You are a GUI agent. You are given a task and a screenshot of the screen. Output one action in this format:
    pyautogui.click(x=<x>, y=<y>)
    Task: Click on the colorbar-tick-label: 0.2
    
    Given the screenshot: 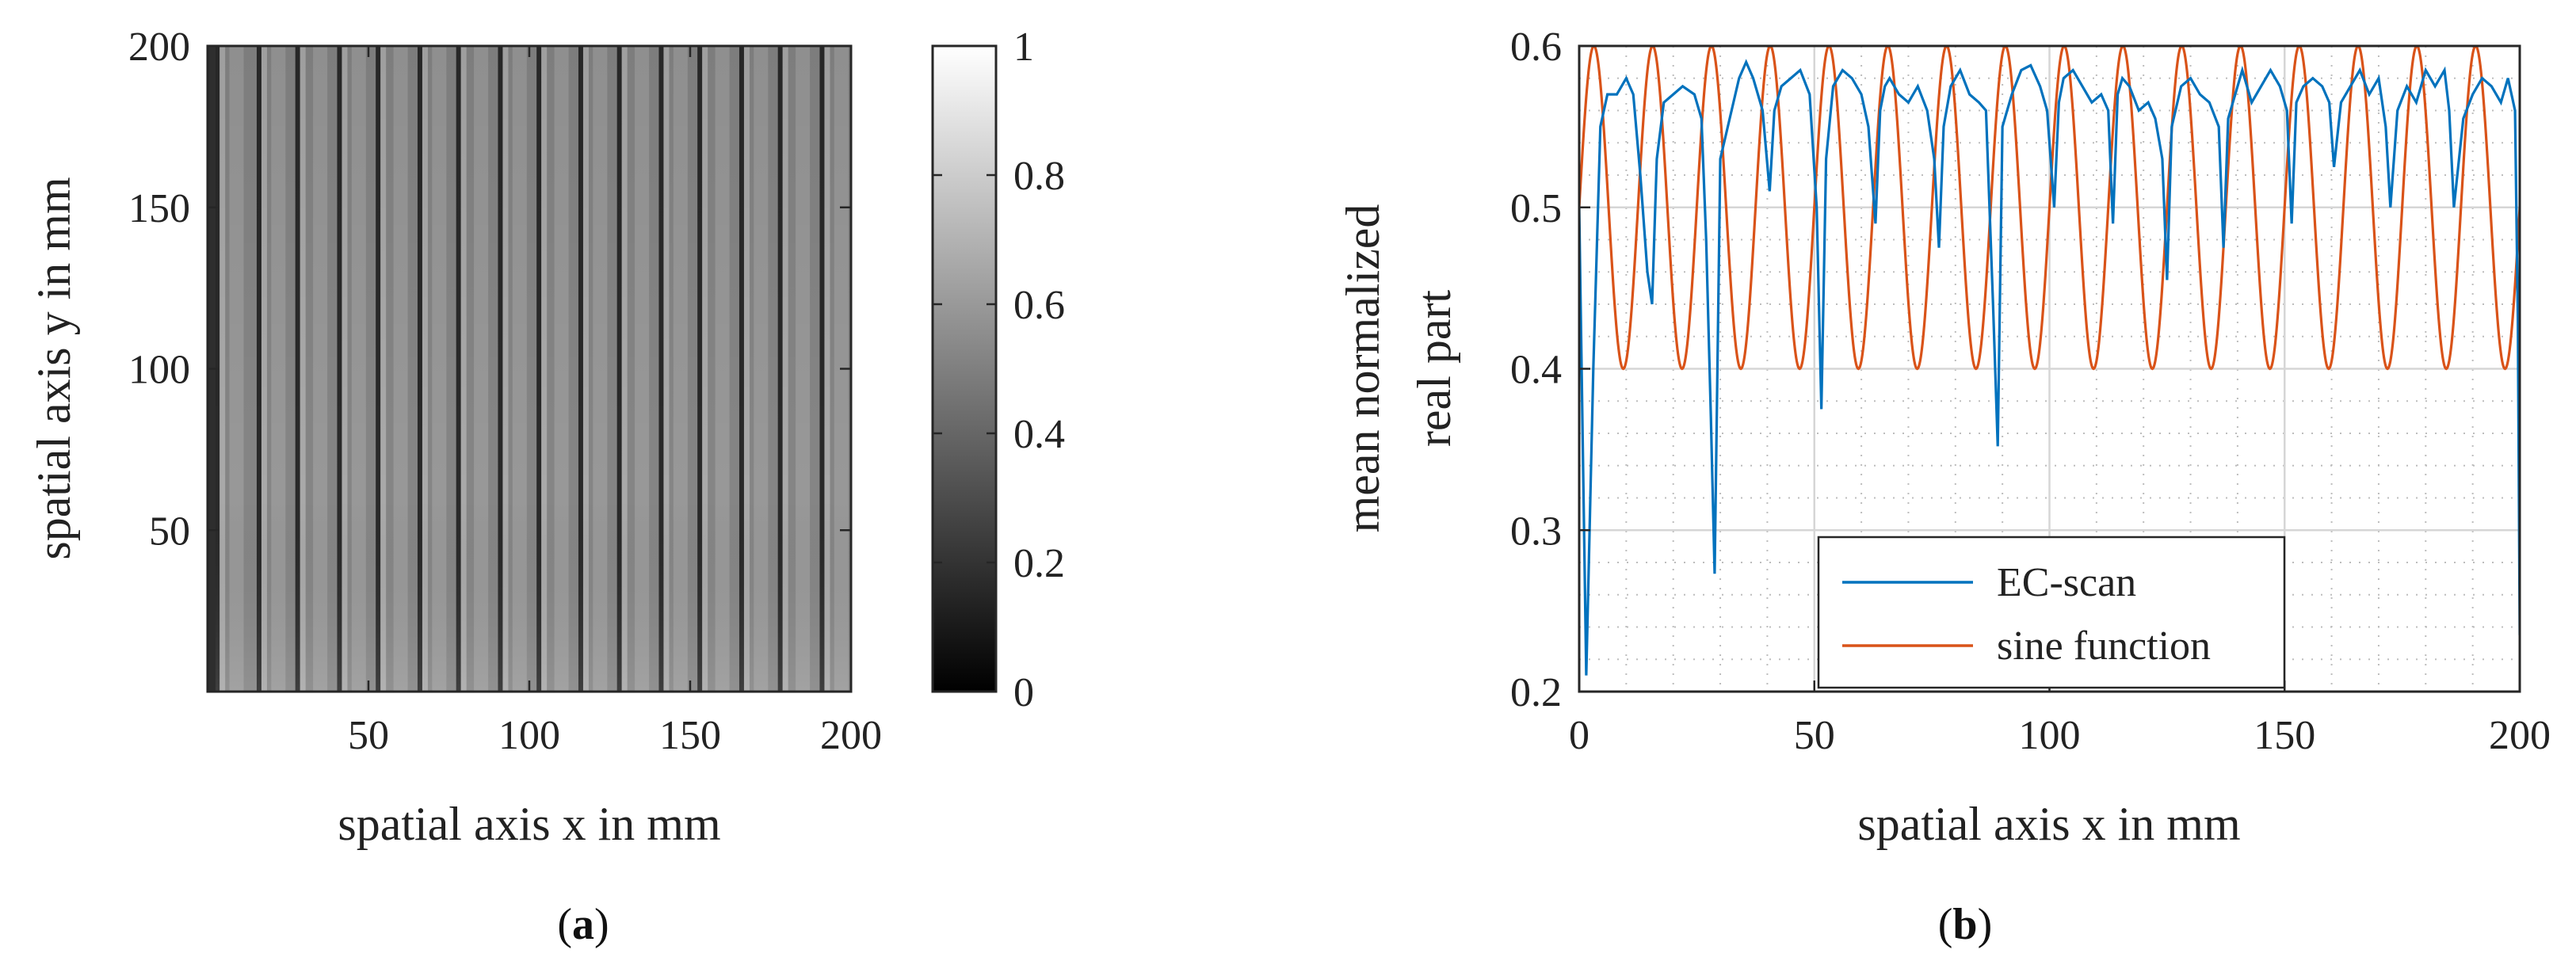 What is the action you would take?
    pyautogui.click(x=1039, y=564)
    